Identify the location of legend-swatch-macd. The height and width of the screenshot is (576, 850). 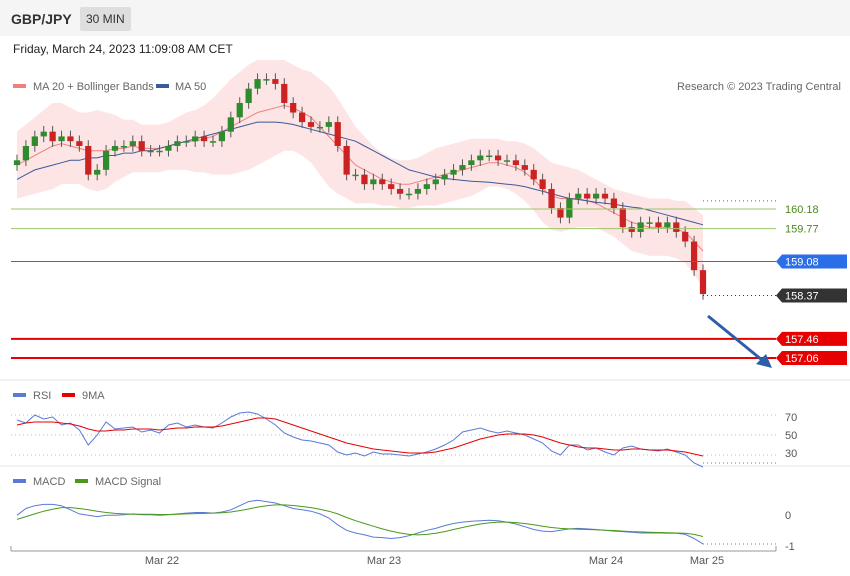
(19, 481).